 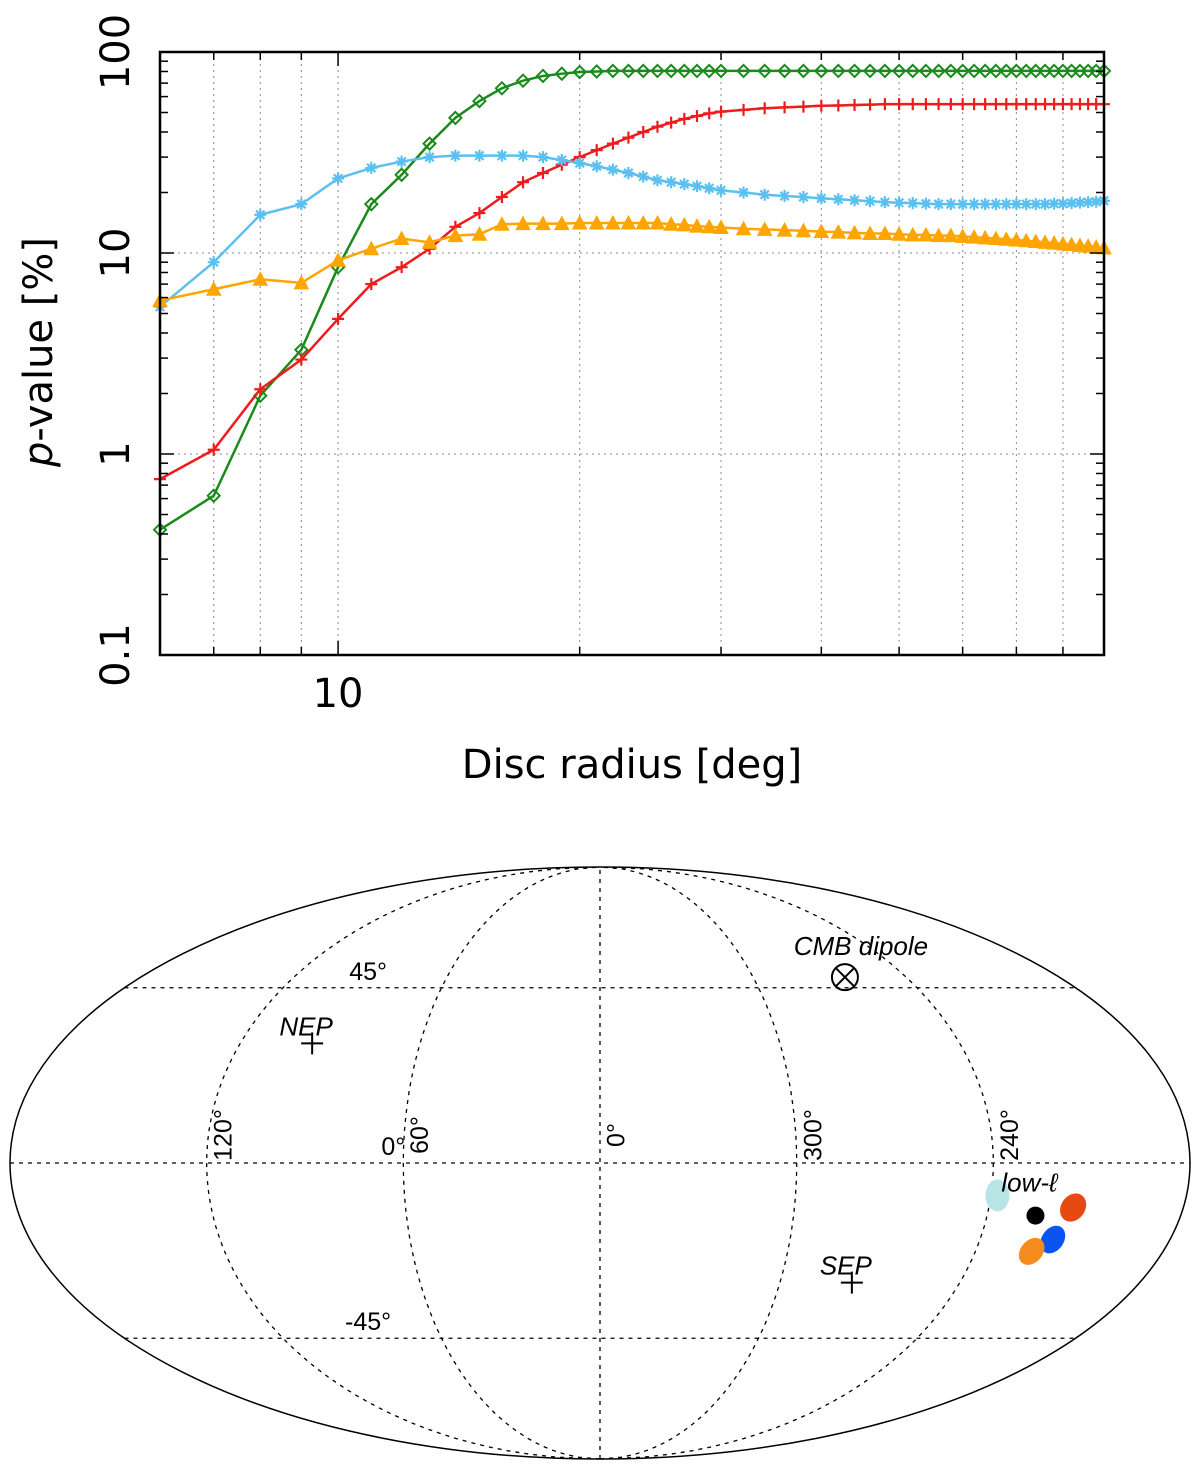 What do you see at coordinates (116, 655) in the screenshot?
I see `y-tick-label: 0.1` at bounding box center [116, 655].